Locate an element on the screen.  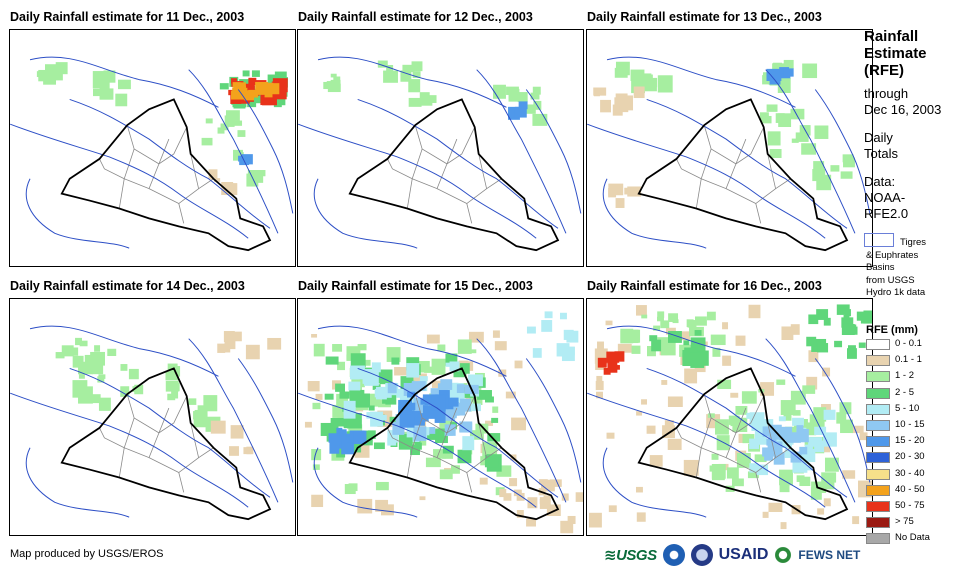
legend-label: 30 - 40 is located at coordinates (910, 473).